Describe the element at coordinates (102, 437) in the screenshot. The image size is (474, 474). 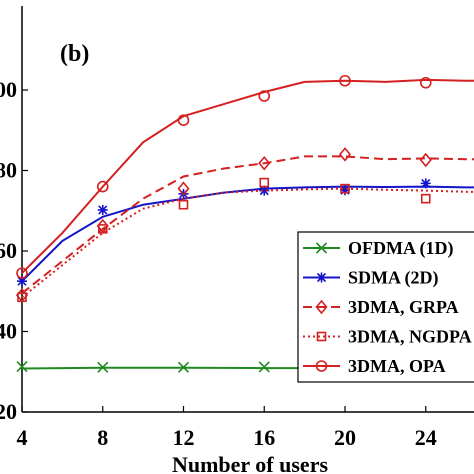
I see `x-tick-label: 8` at that location.